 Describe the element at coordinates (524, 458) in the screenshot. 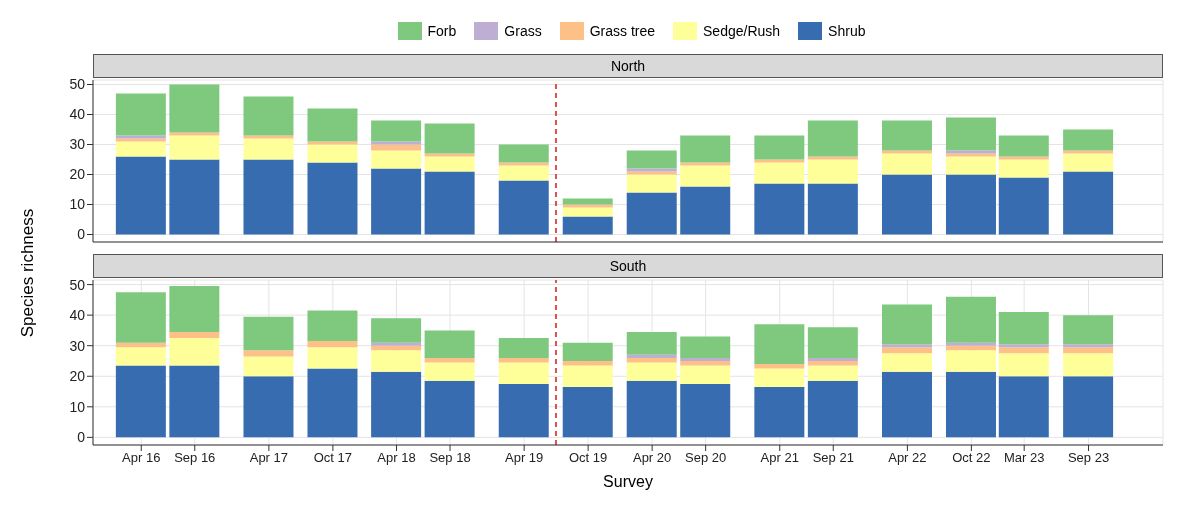

I see `x-tick-label: Apr 19` at that location.